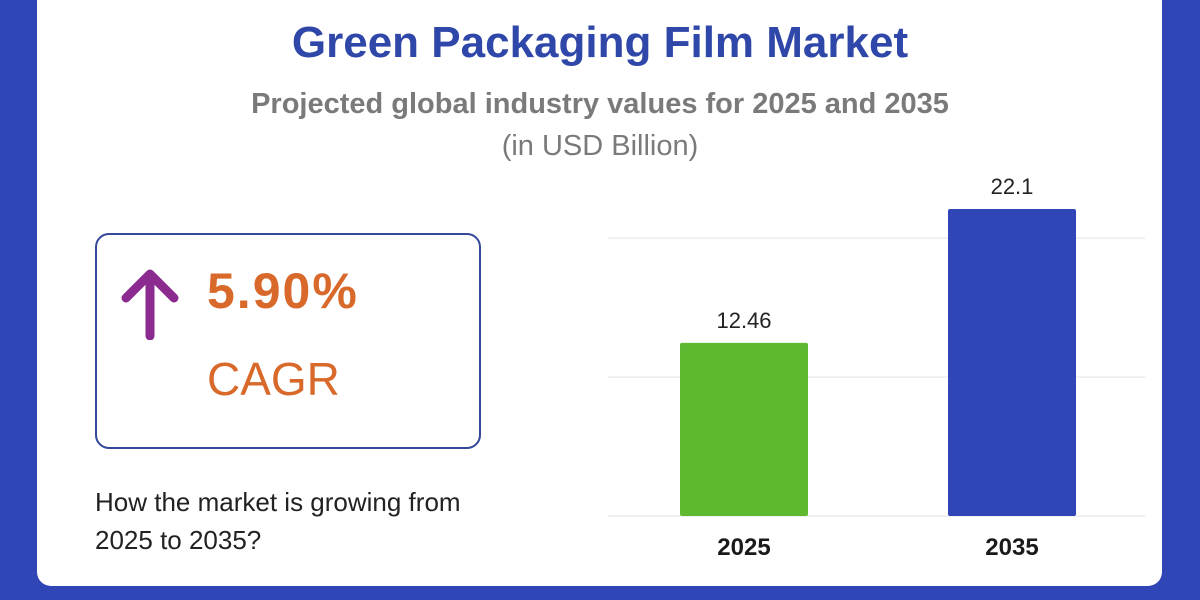 The height and width of the screenshot is (600, 1200). Describe the element at coordinates (743, 320) in the screenshot. I see `data-label: 12.46` at that location.